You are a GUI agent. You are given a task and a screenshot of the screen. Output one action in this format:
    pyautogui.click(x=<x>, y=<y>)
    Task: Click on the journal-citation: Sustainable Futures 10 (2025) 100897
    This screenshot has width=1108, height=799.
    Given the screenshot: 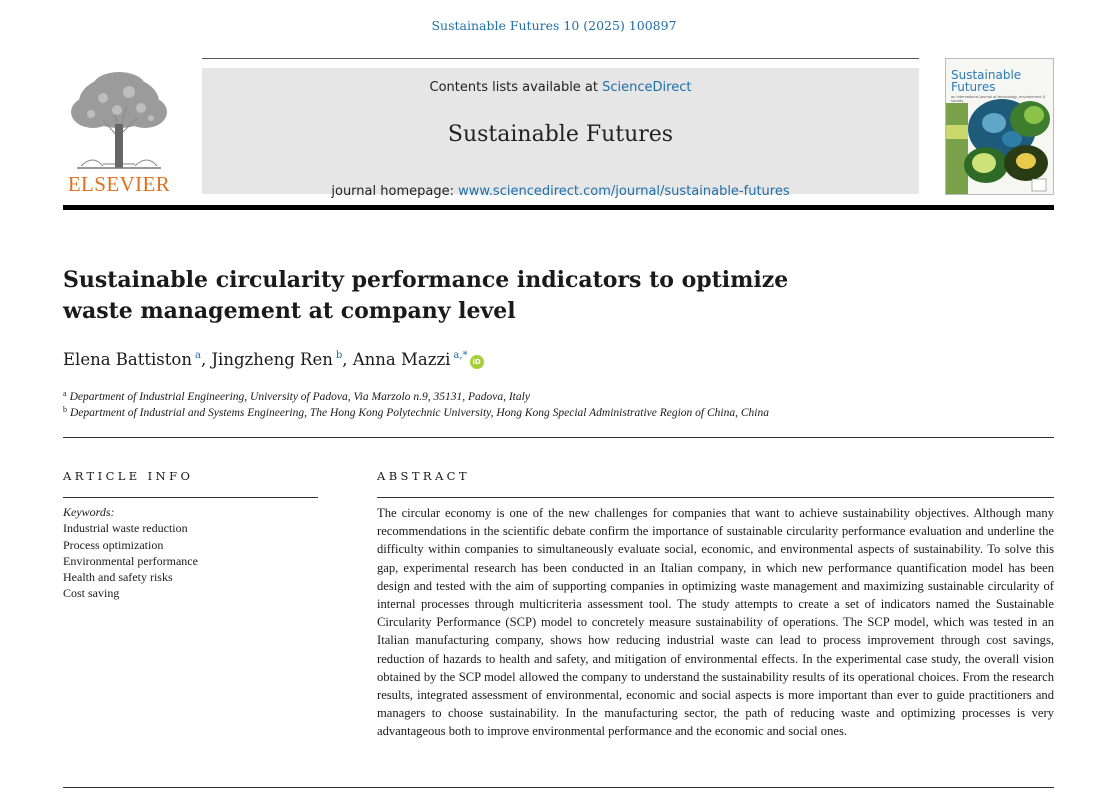 What is the action you would take?
    pyautogui.click(x=554, y=25)
    